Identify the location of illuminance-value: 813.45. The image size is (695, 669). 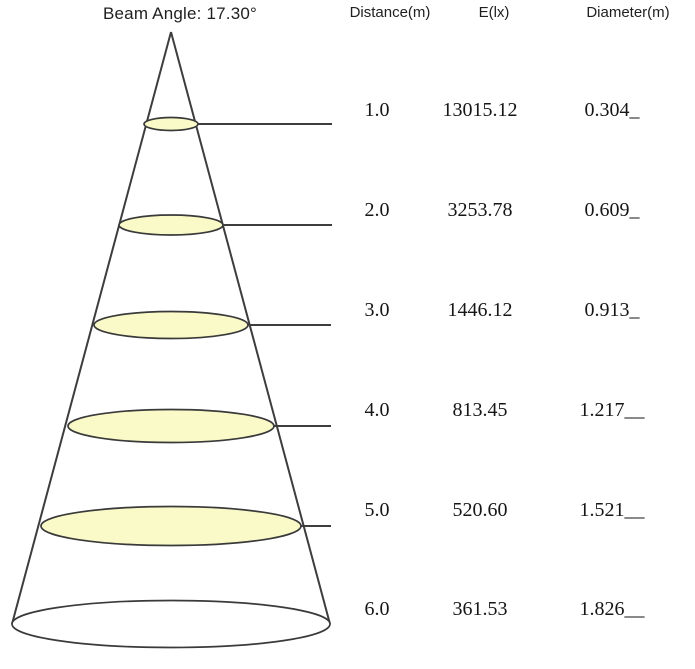
(480, 410).